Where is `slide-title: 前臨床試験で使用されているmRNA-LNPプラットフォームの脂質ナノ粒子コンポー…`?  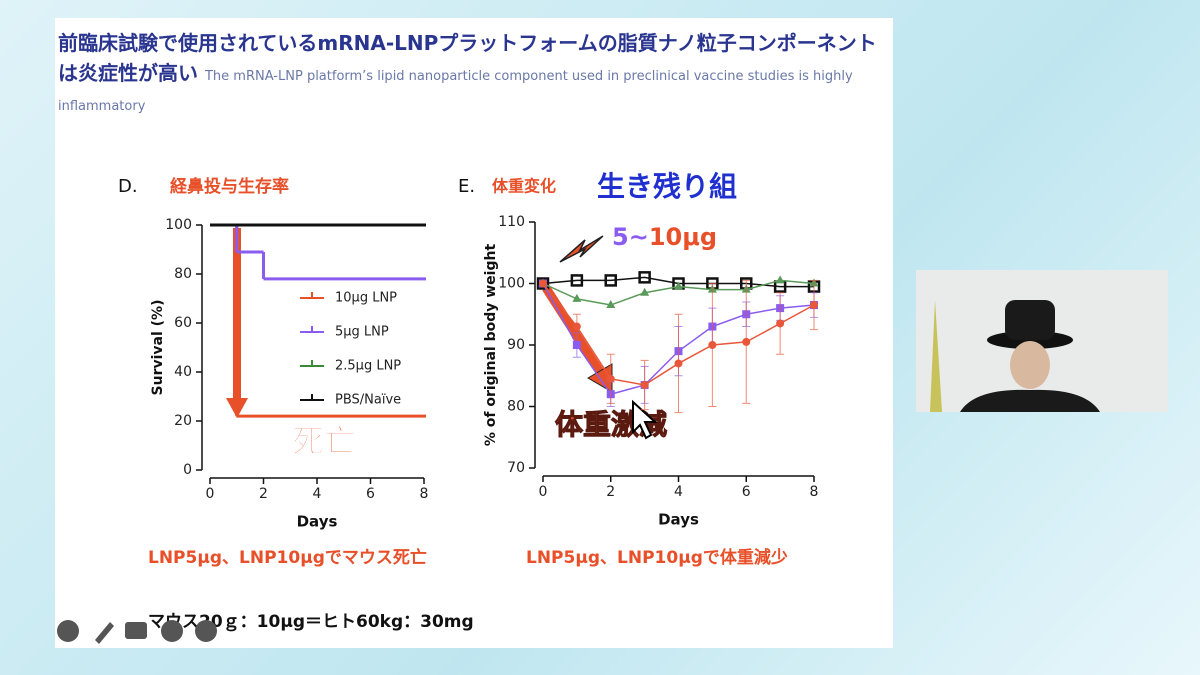 slide-title: 前臨床試験で使用されているmRNA-LNPプラットフォームの脂質ナノ粒子コンポー… is located at coordinates (475, 73).